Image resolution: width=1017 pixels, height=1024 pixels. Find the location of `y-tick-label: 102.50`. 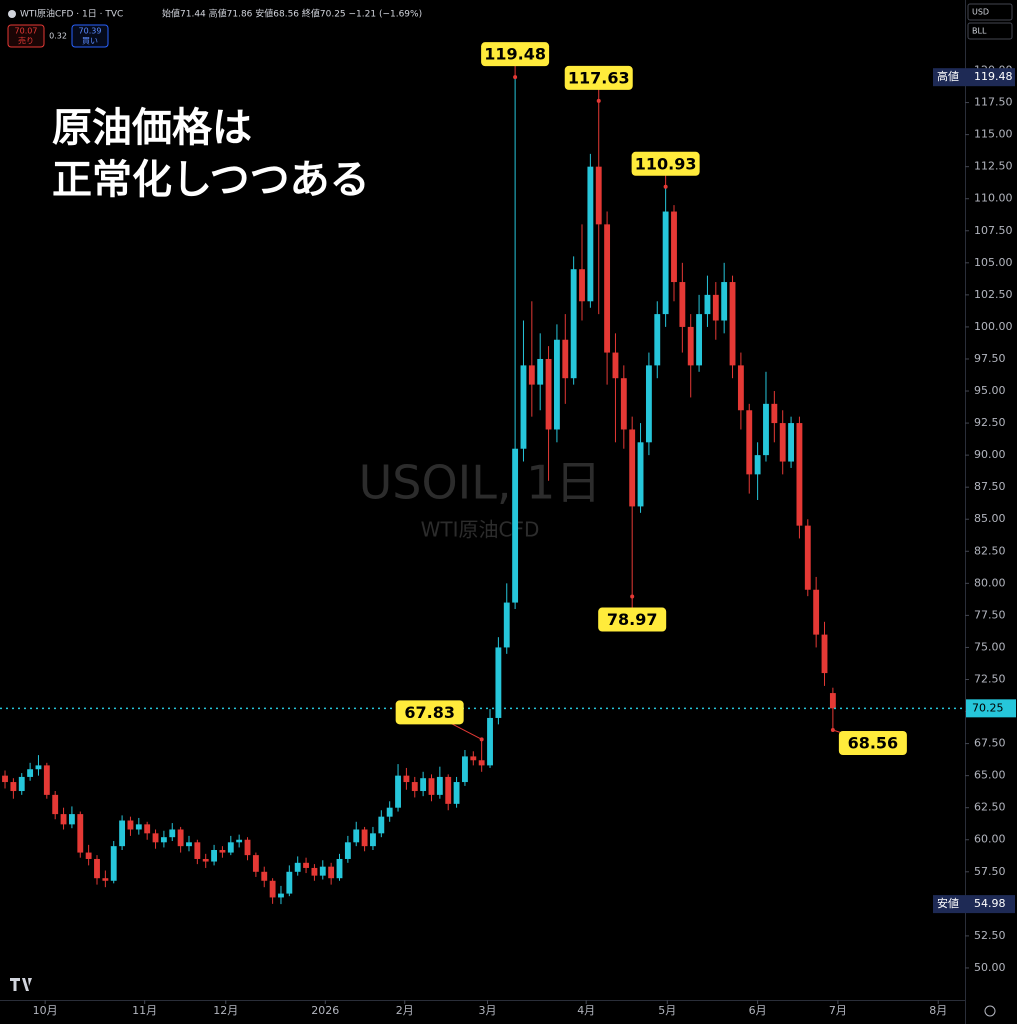

y-tick-label: 102.50 is located at coordinates (993, 294).